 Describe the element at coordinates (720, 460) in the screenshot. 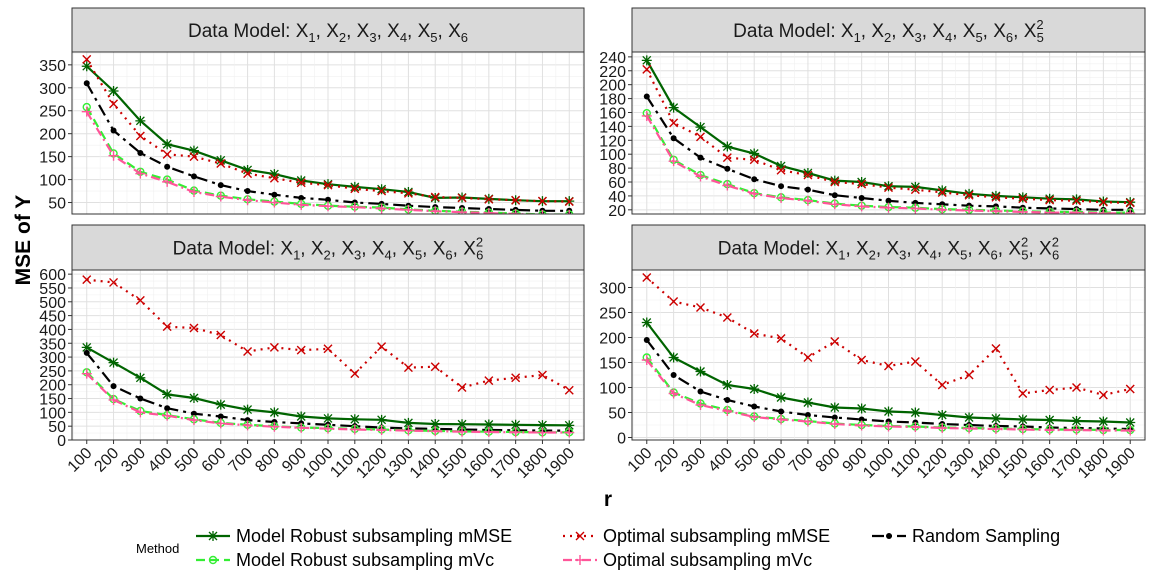

I see `x-tick-label: 400` at that location.